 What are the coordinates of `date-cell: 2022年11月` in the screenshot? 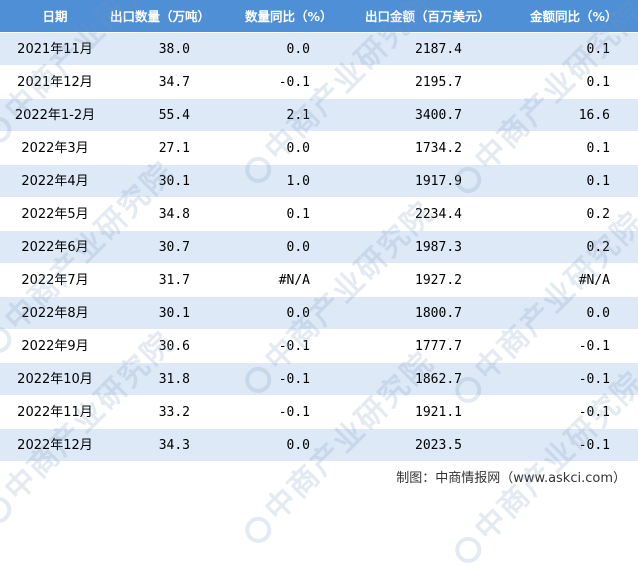 It's located at (55, 412).